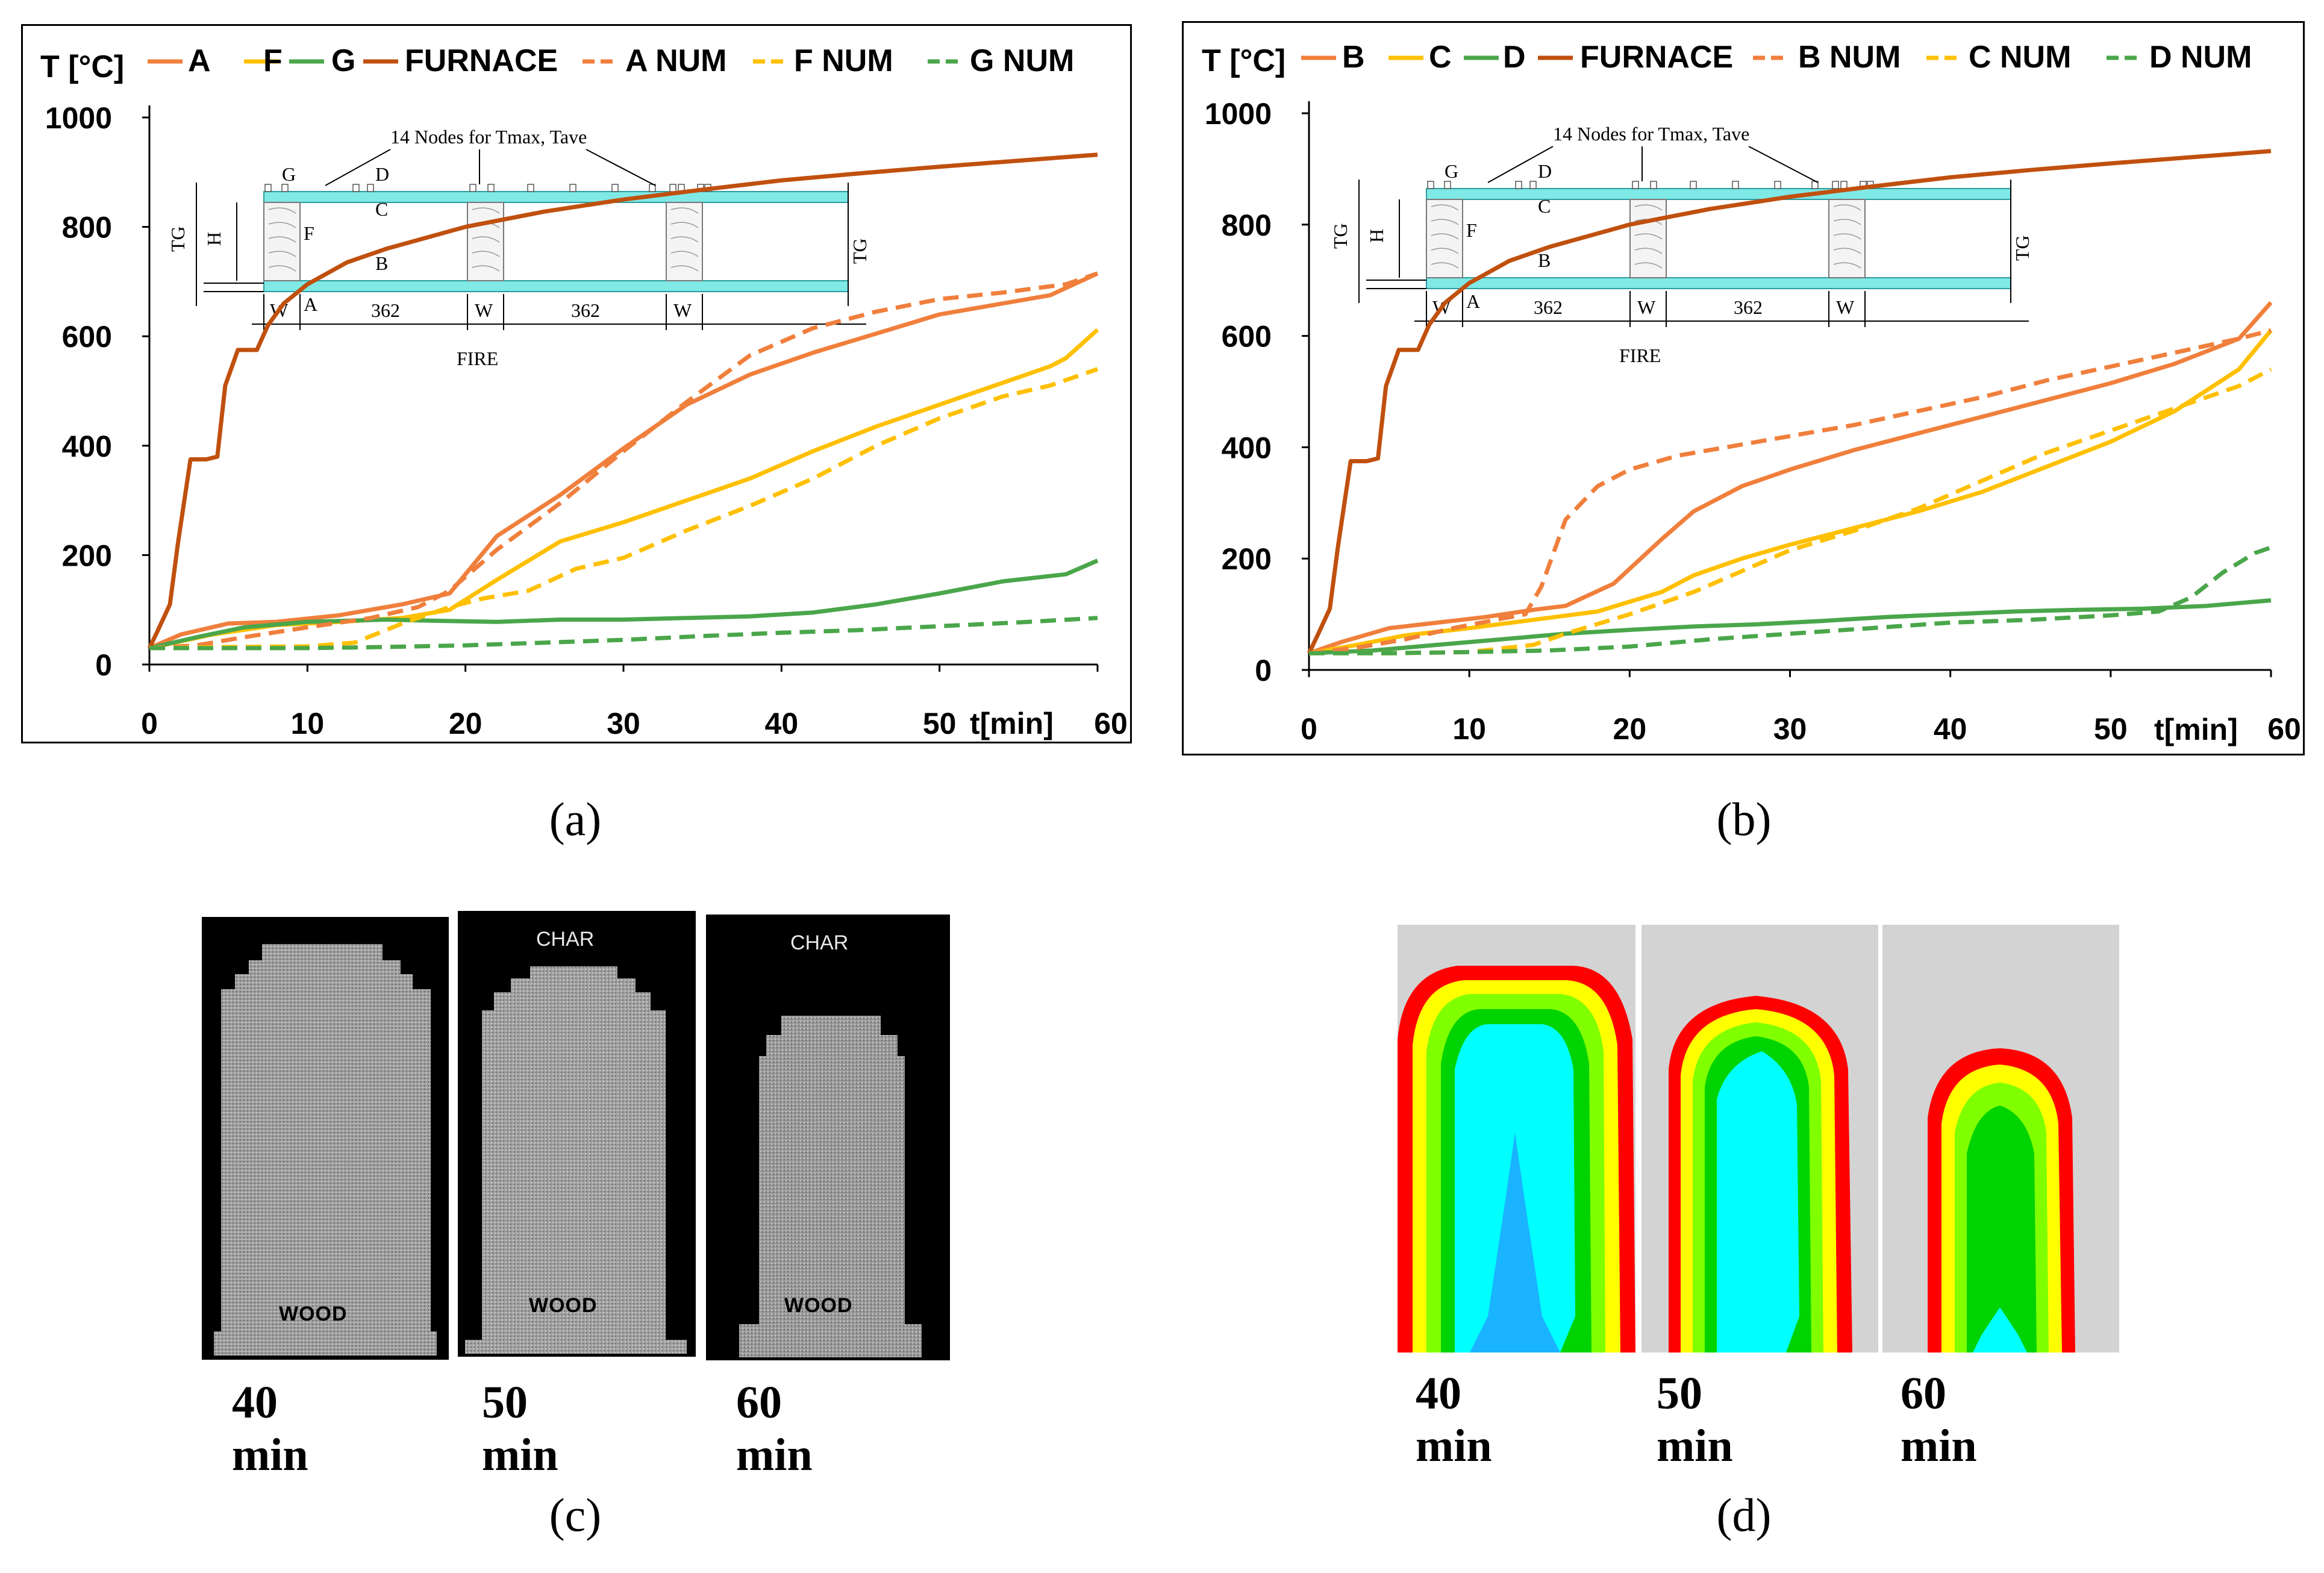  What do you see at coordinates (199, 60) in the screenshot?
I see `legend-label: A` at bounding box center [199, 60].